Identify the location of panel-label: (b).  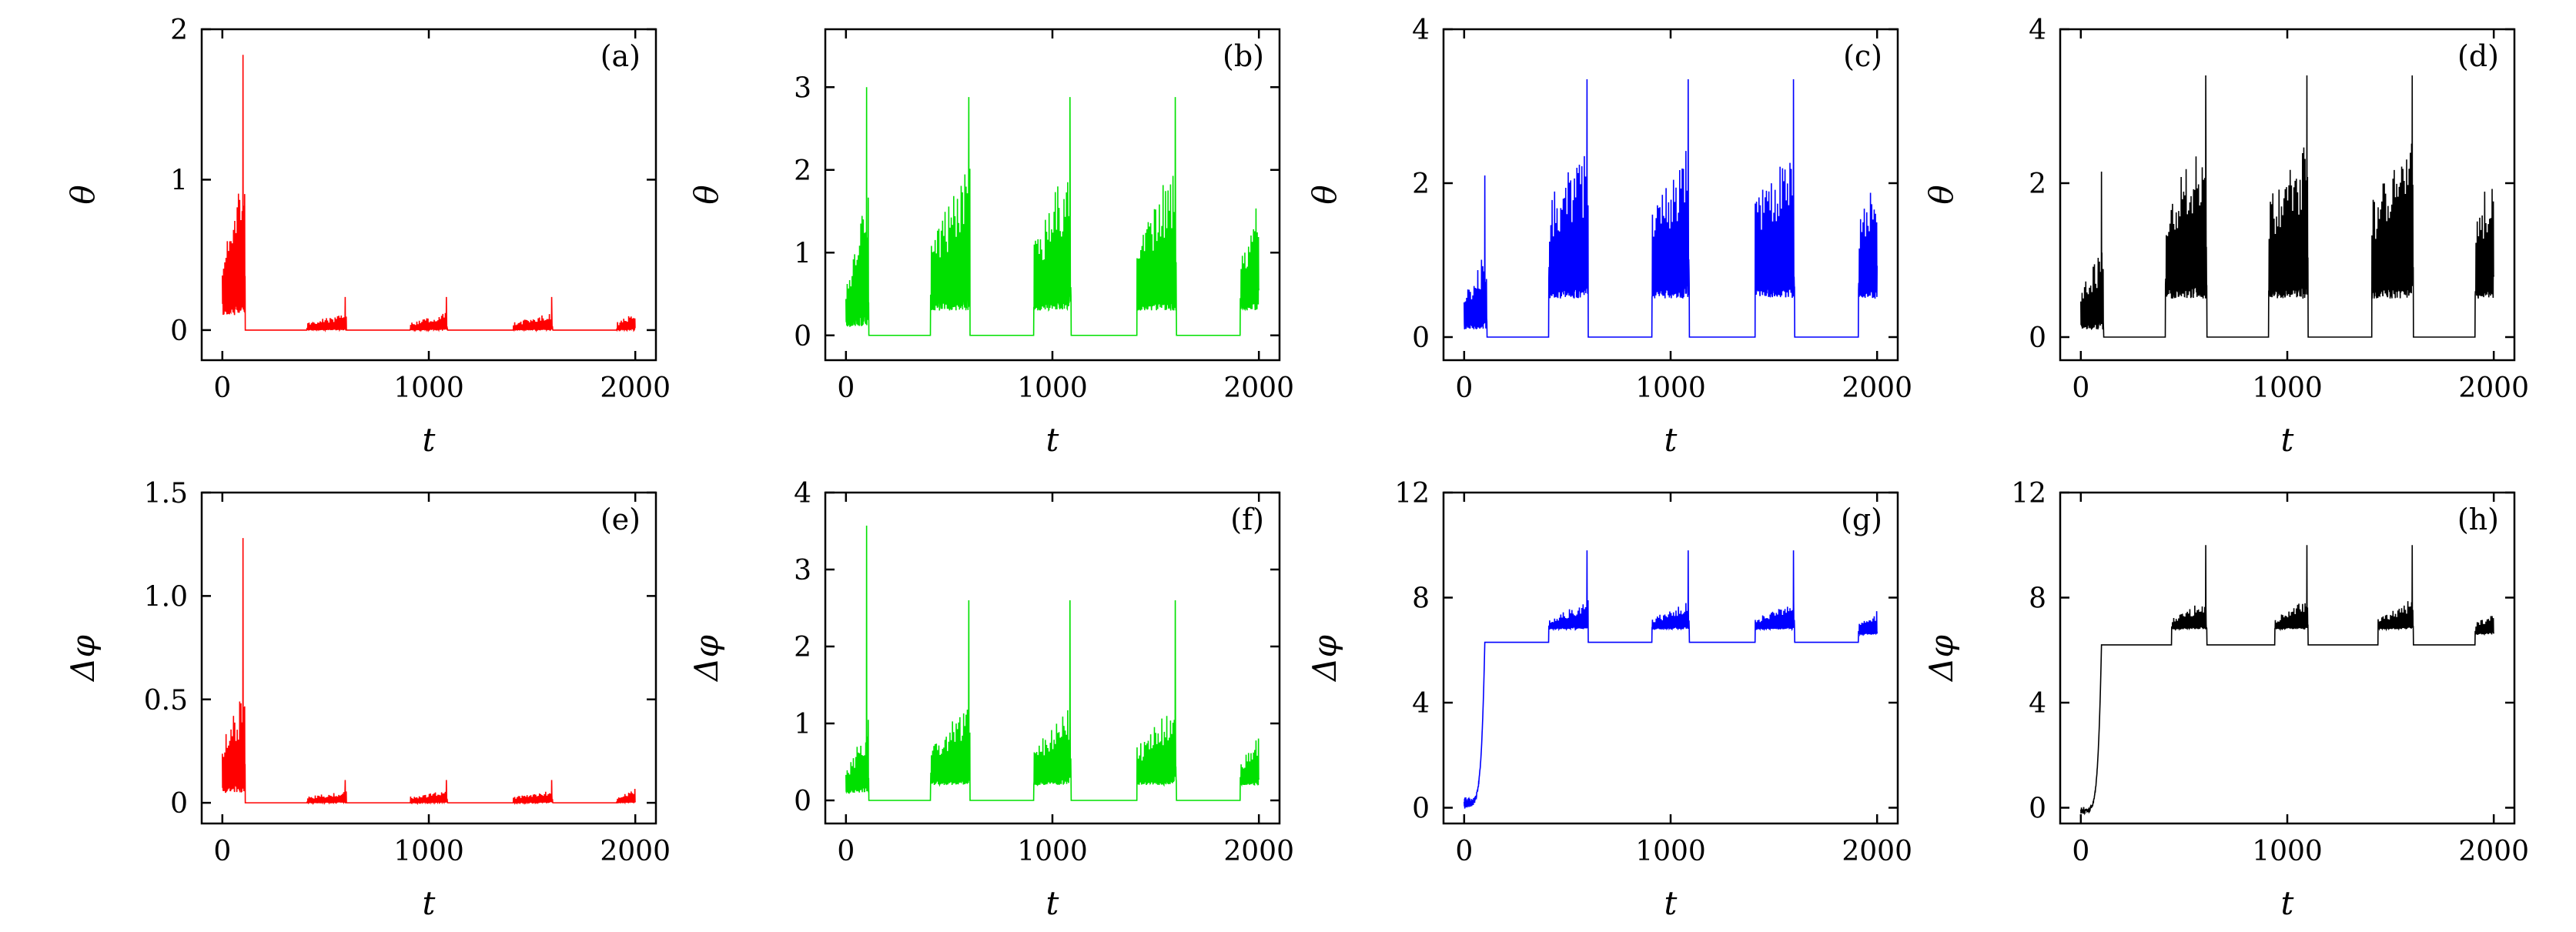
(1243, 56).